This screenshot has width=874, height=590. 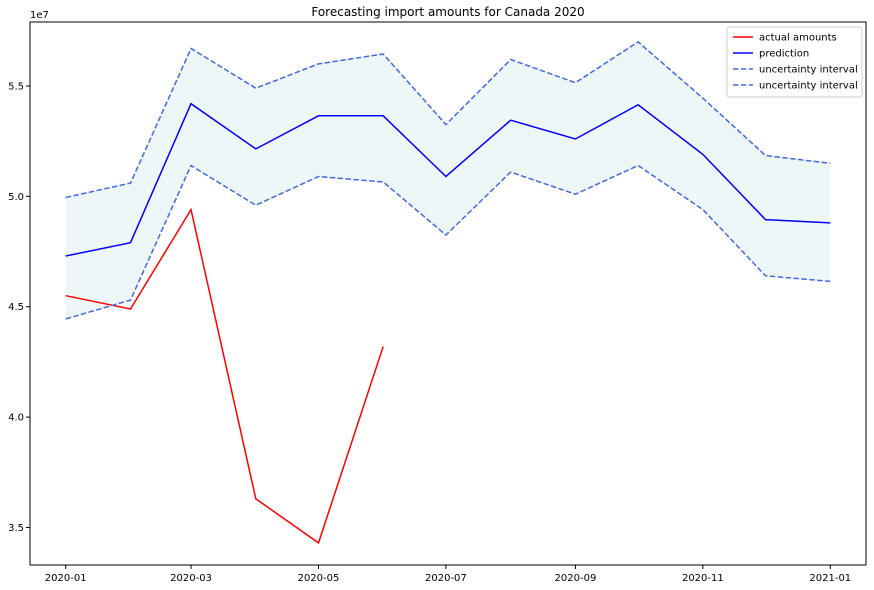 I want to click on x-tick-label: 2021-01, so click(x=830, y=578).